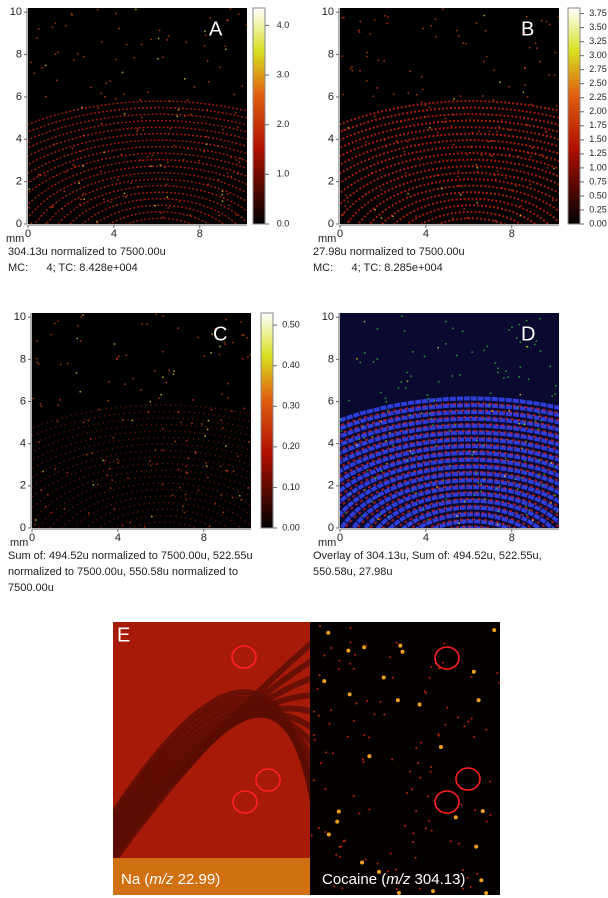 This screenshot has width=608, height=898. Describe the element at coordinates (161, 879) in the screenshot. I see `image-label-part: m/z` at that location.